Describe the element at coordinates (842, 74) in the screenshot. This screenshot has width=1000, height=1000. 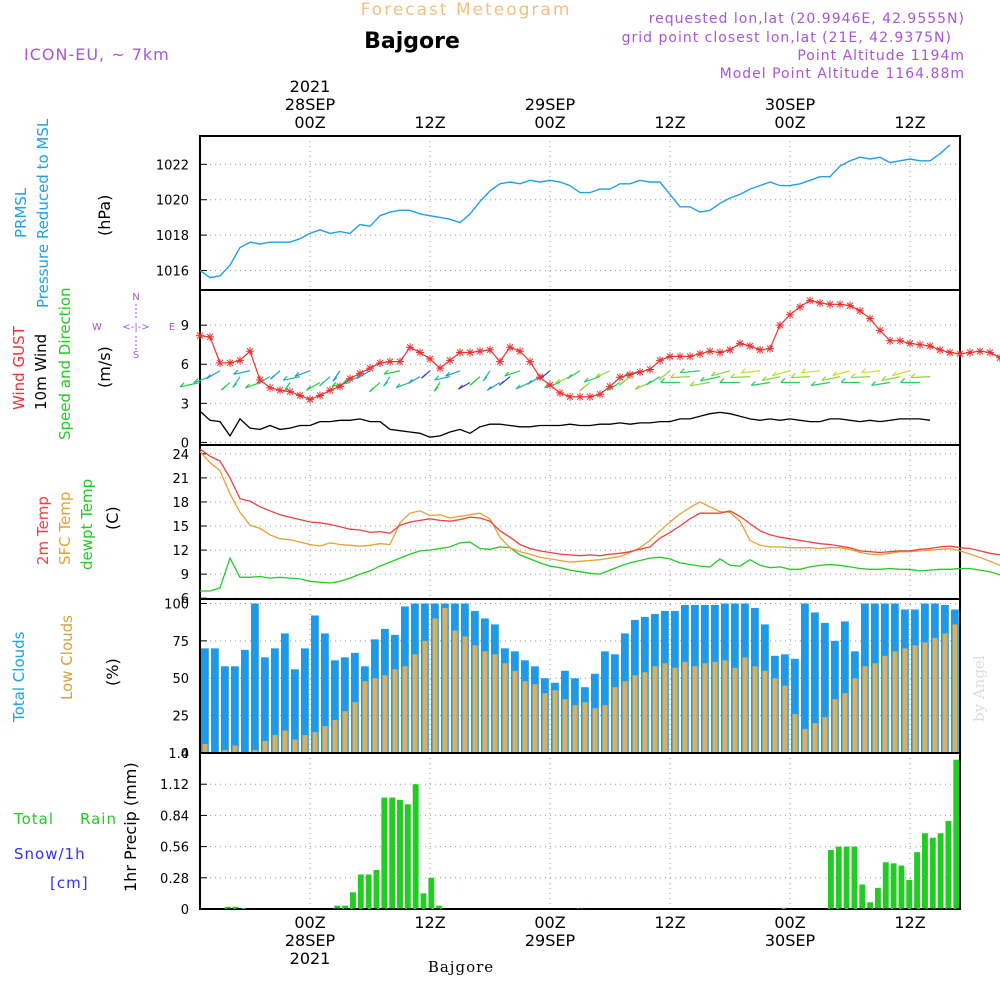
I see `model-altitude: Model Point Altitude 1164.88m` at that location.